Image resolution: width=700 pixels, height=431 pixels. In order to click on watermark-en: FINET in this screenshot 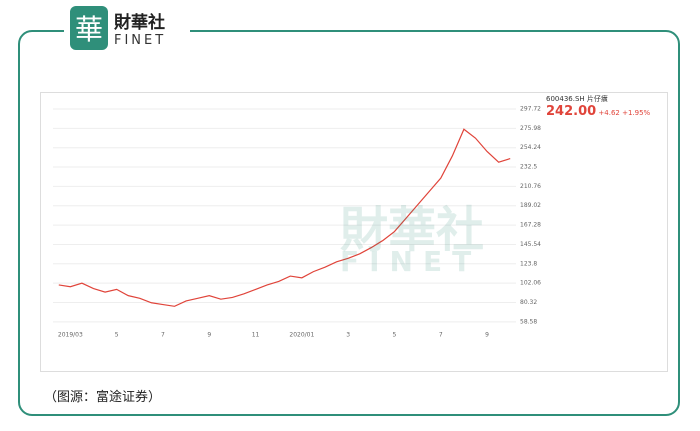, I will do `click(411, 261)`.